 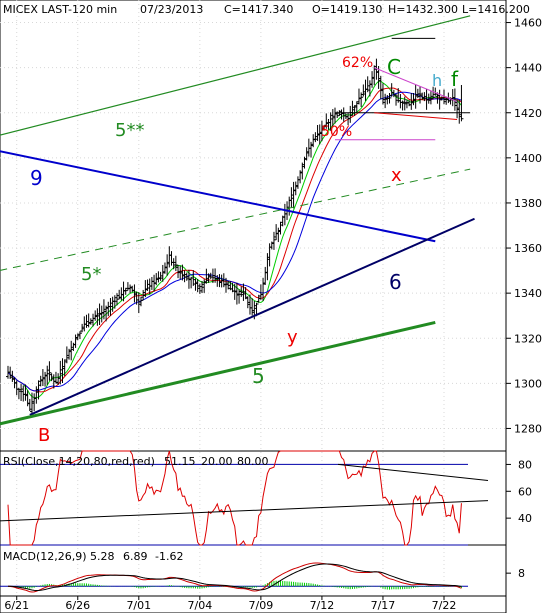 What do you see at coordinates (261, 605) in the screenshot?
I see `x-tick-label: 7/09` at bounding box center [261, 605].